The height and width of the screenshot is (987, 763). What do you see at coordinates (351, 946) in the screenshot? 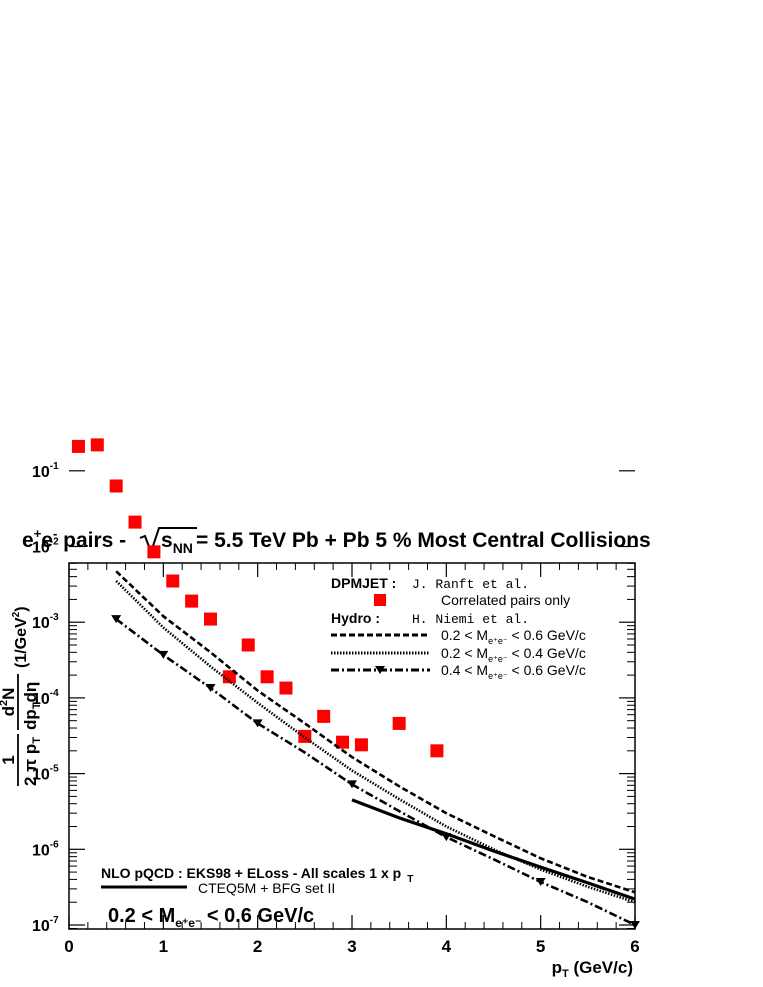
I see `x-tick-label: 3` at bounding box center [351, 946].